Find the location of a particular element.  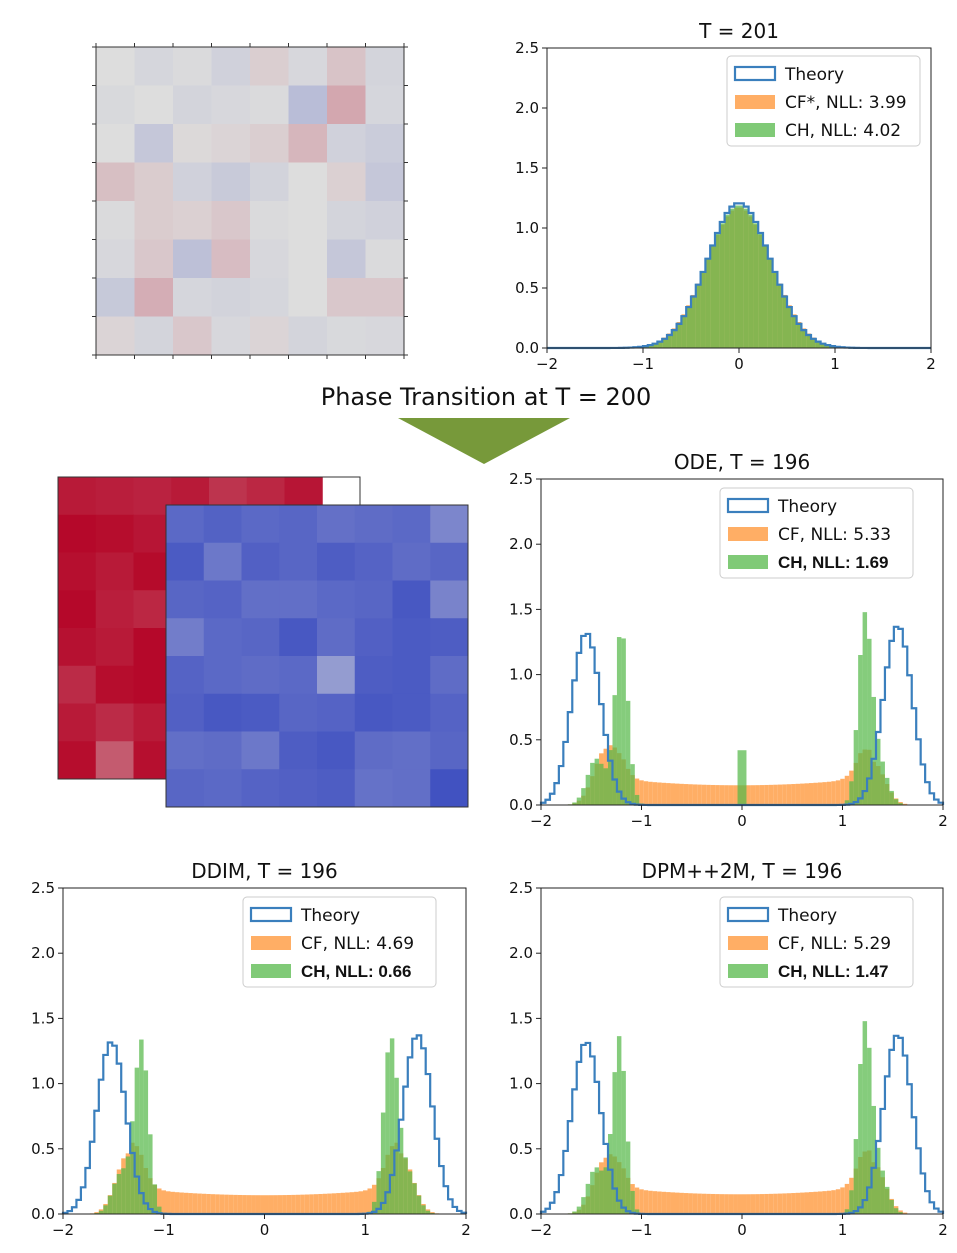

y-tick-label: 1.5 is located at coordinates (521, 609).